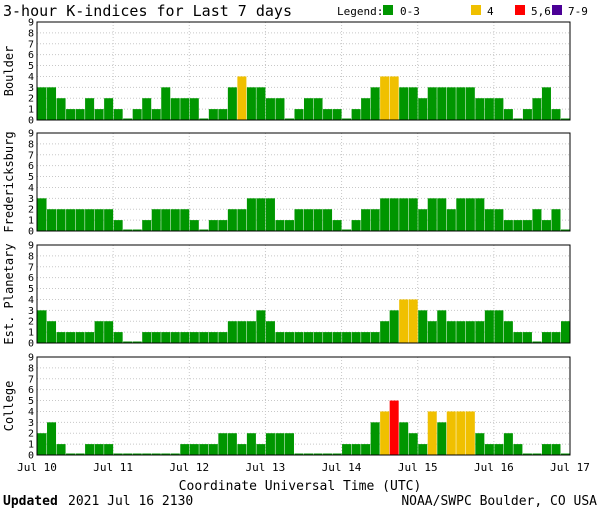 Image resolution: width=600 pixels, height=510 pixels. Describe the element at coordinates (31, 267) in the screenshot. I see `y-tick-label: 7` at that location.